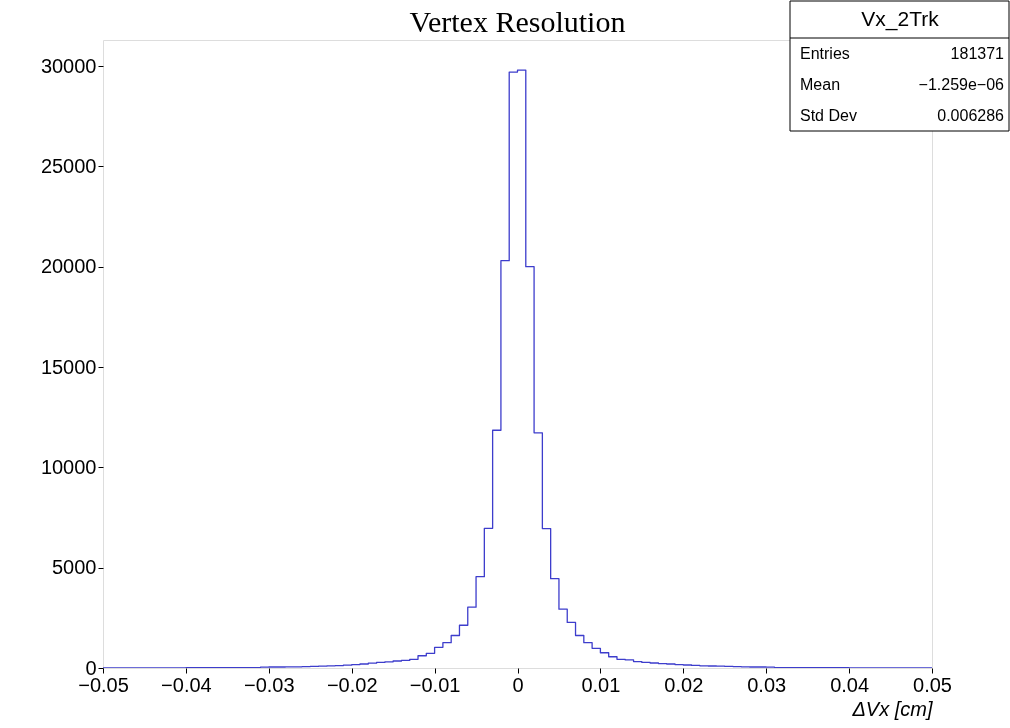 The image size is (1010, 728). I want to click on text: 0.006286, so click(971, 115).